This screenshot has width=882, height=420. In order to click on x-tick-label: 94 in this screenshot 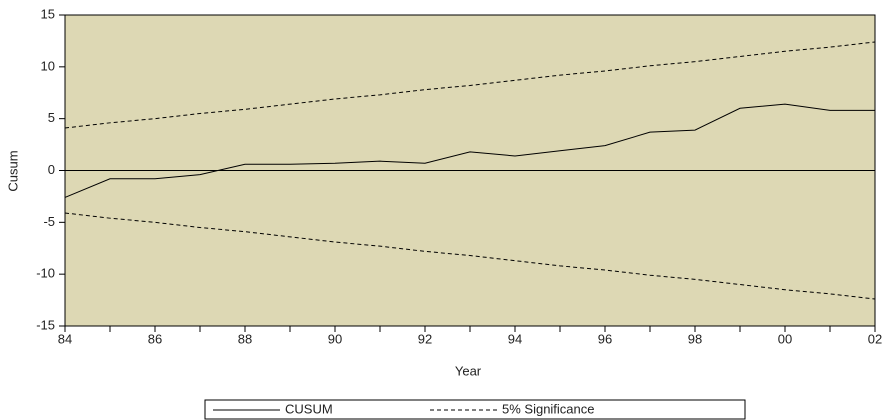, I will do `click(515, 338)`.